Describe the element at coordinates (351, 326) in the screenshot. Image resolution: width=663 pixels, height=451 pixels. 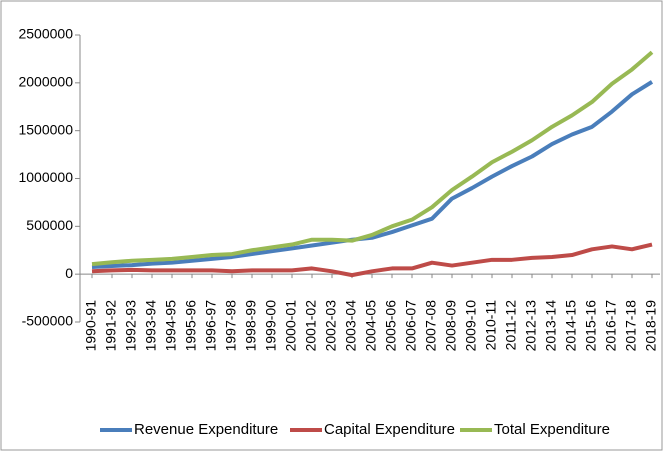
I see `x-tick-label: 2003-04` at that location.